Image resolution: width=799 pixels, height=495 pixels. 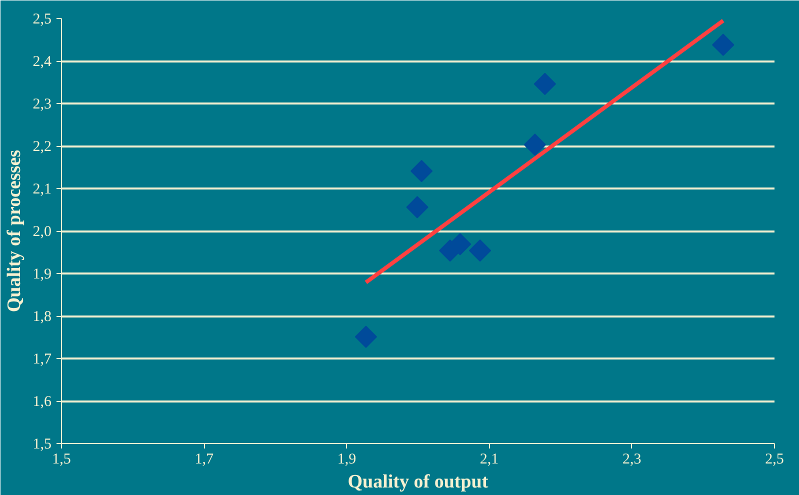 What do you see at coordinates (42, 104) in the screenshot?
I see `y-tick-label: 2,3` at bounding box center [42, 104].